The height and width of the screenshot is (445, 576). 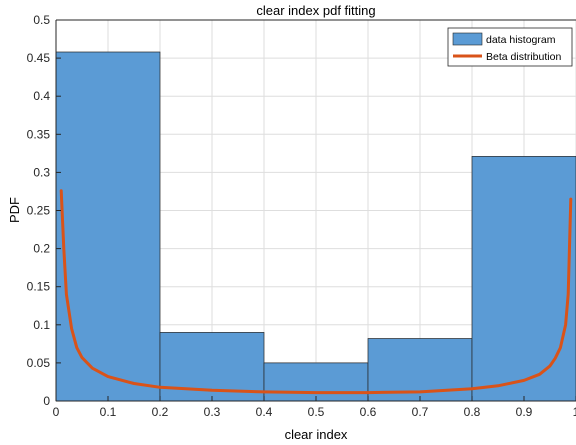 I want to click on x-tick-label: 0.2, so click(x=160, y=412).